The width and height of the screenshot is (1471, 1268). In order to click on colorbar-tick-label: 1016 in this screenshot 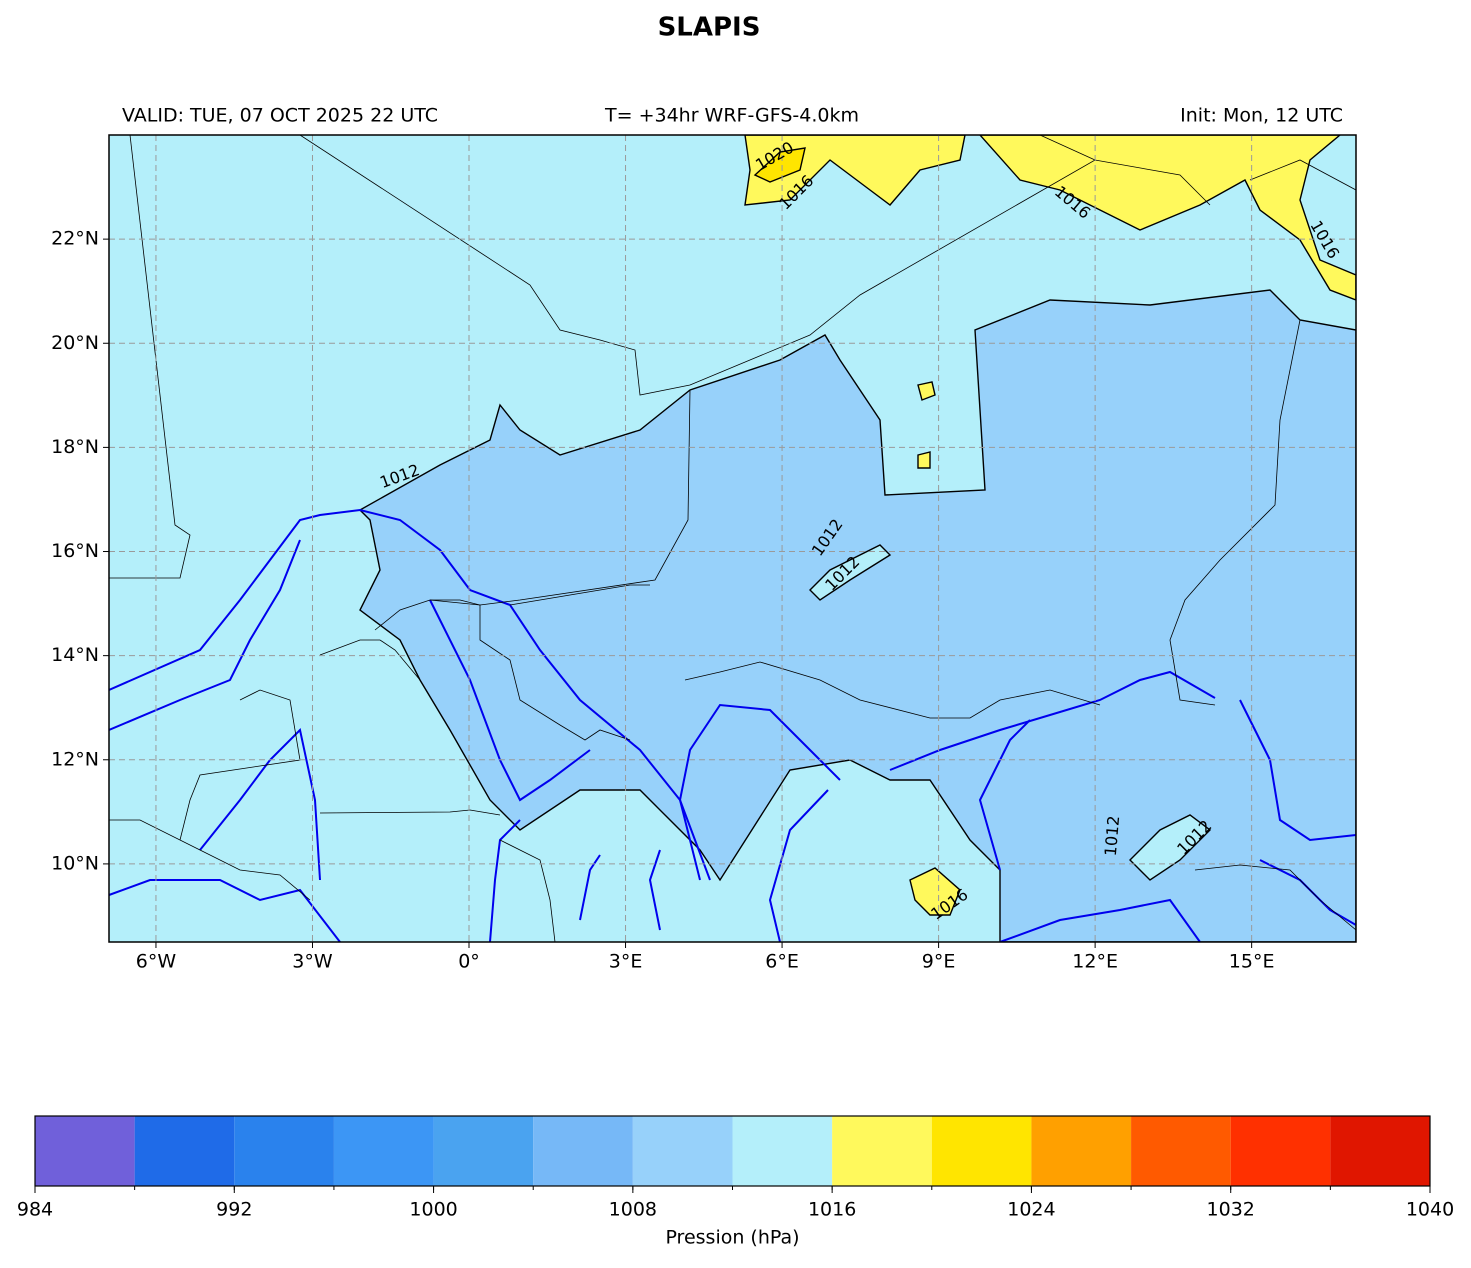, I will do `click(832, 1210)`.